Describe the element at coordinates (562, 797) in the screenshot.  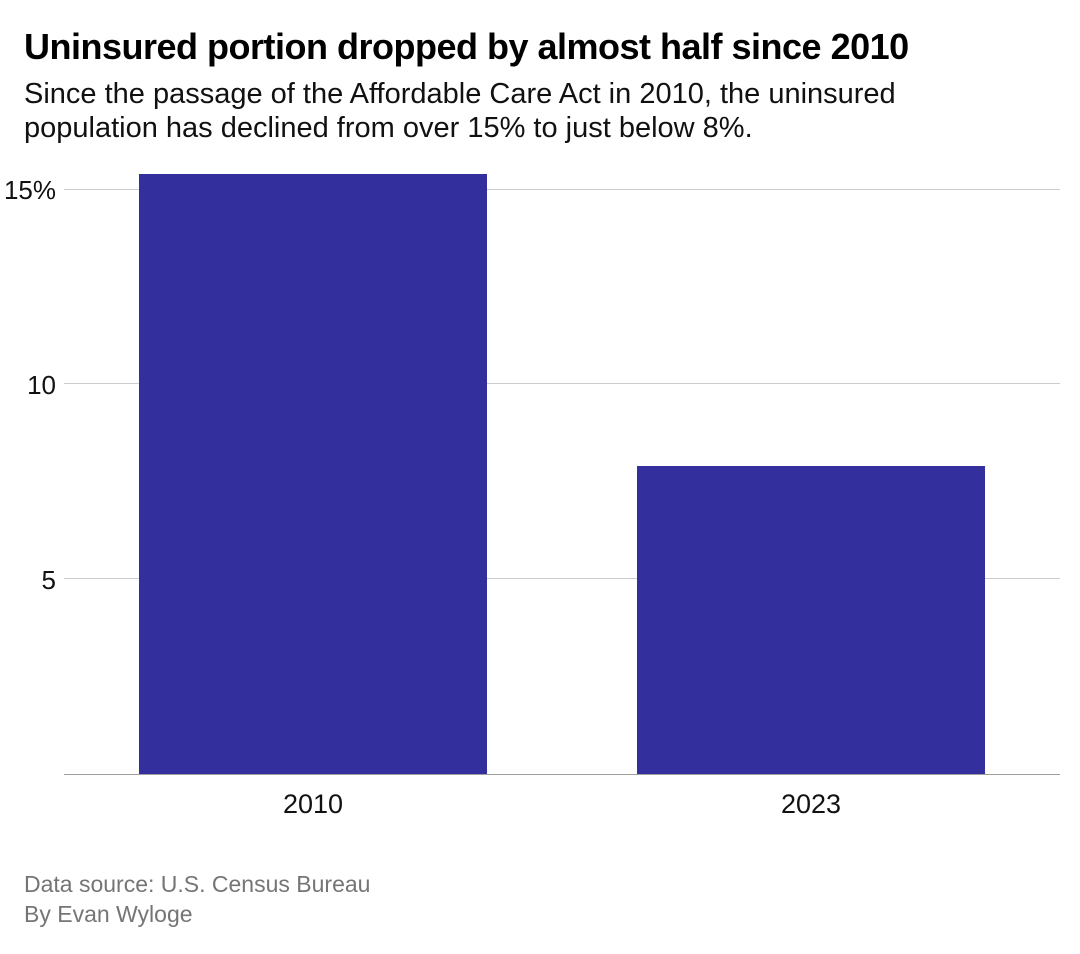
I see `x-axis: 2010 2023` at that location.